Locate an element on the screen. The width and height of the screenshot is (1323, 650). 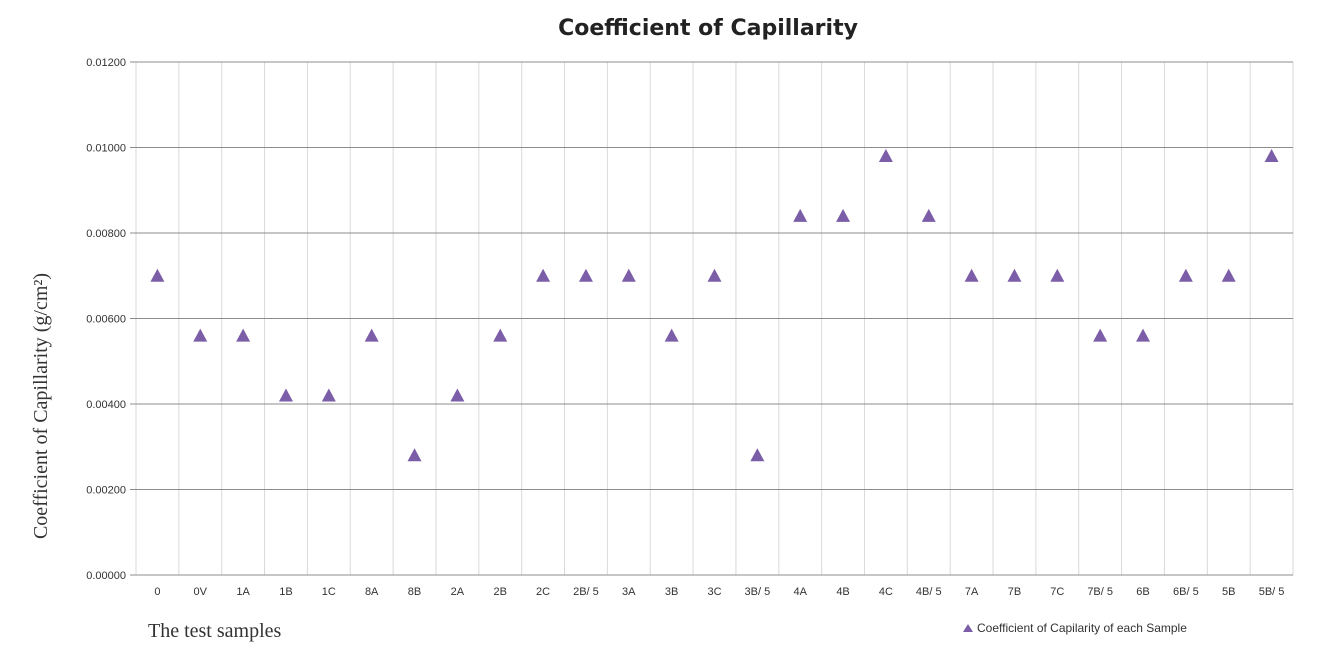
legend-label: Coefficient of Capilarity of each Sample is located at coordinates (1082, 628).